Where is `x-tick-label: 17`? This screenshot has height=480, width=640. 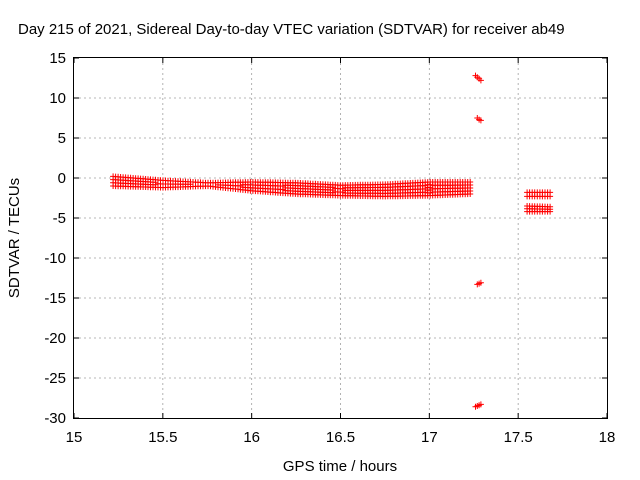
x-tick-label: 17 is located at coordinates (429, 437).